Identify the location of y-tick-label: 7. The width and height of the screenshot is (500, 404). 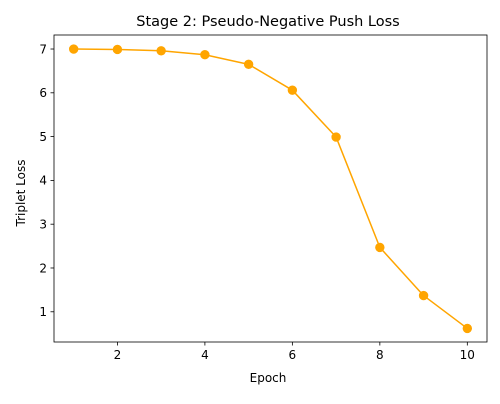
(43, 49).